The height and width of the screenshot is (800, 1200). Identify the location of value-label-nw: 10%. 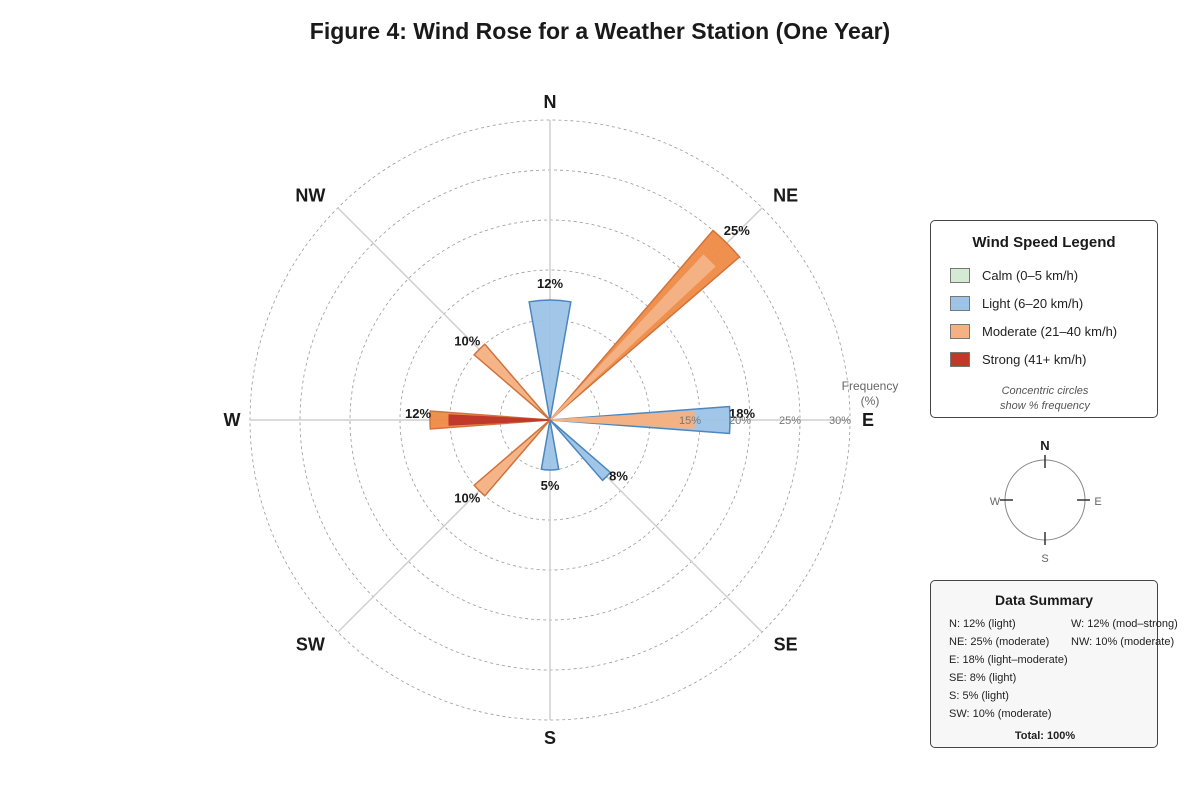
(467, 340).